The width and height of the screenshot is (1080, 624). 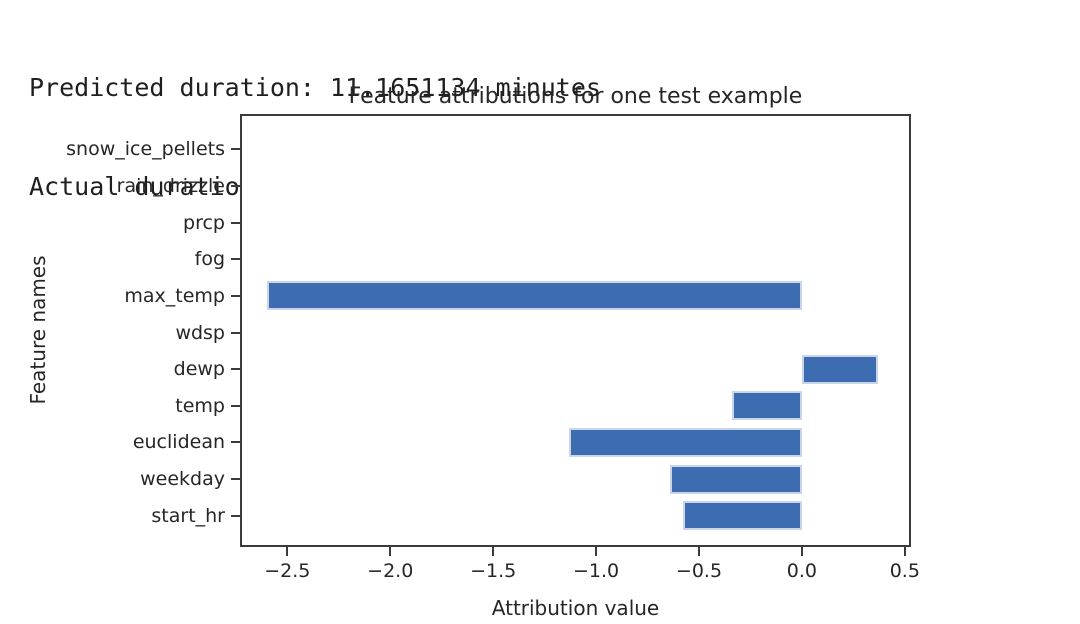 I want to click on y-tick-label: max_temp, so click(x=174, y=295).